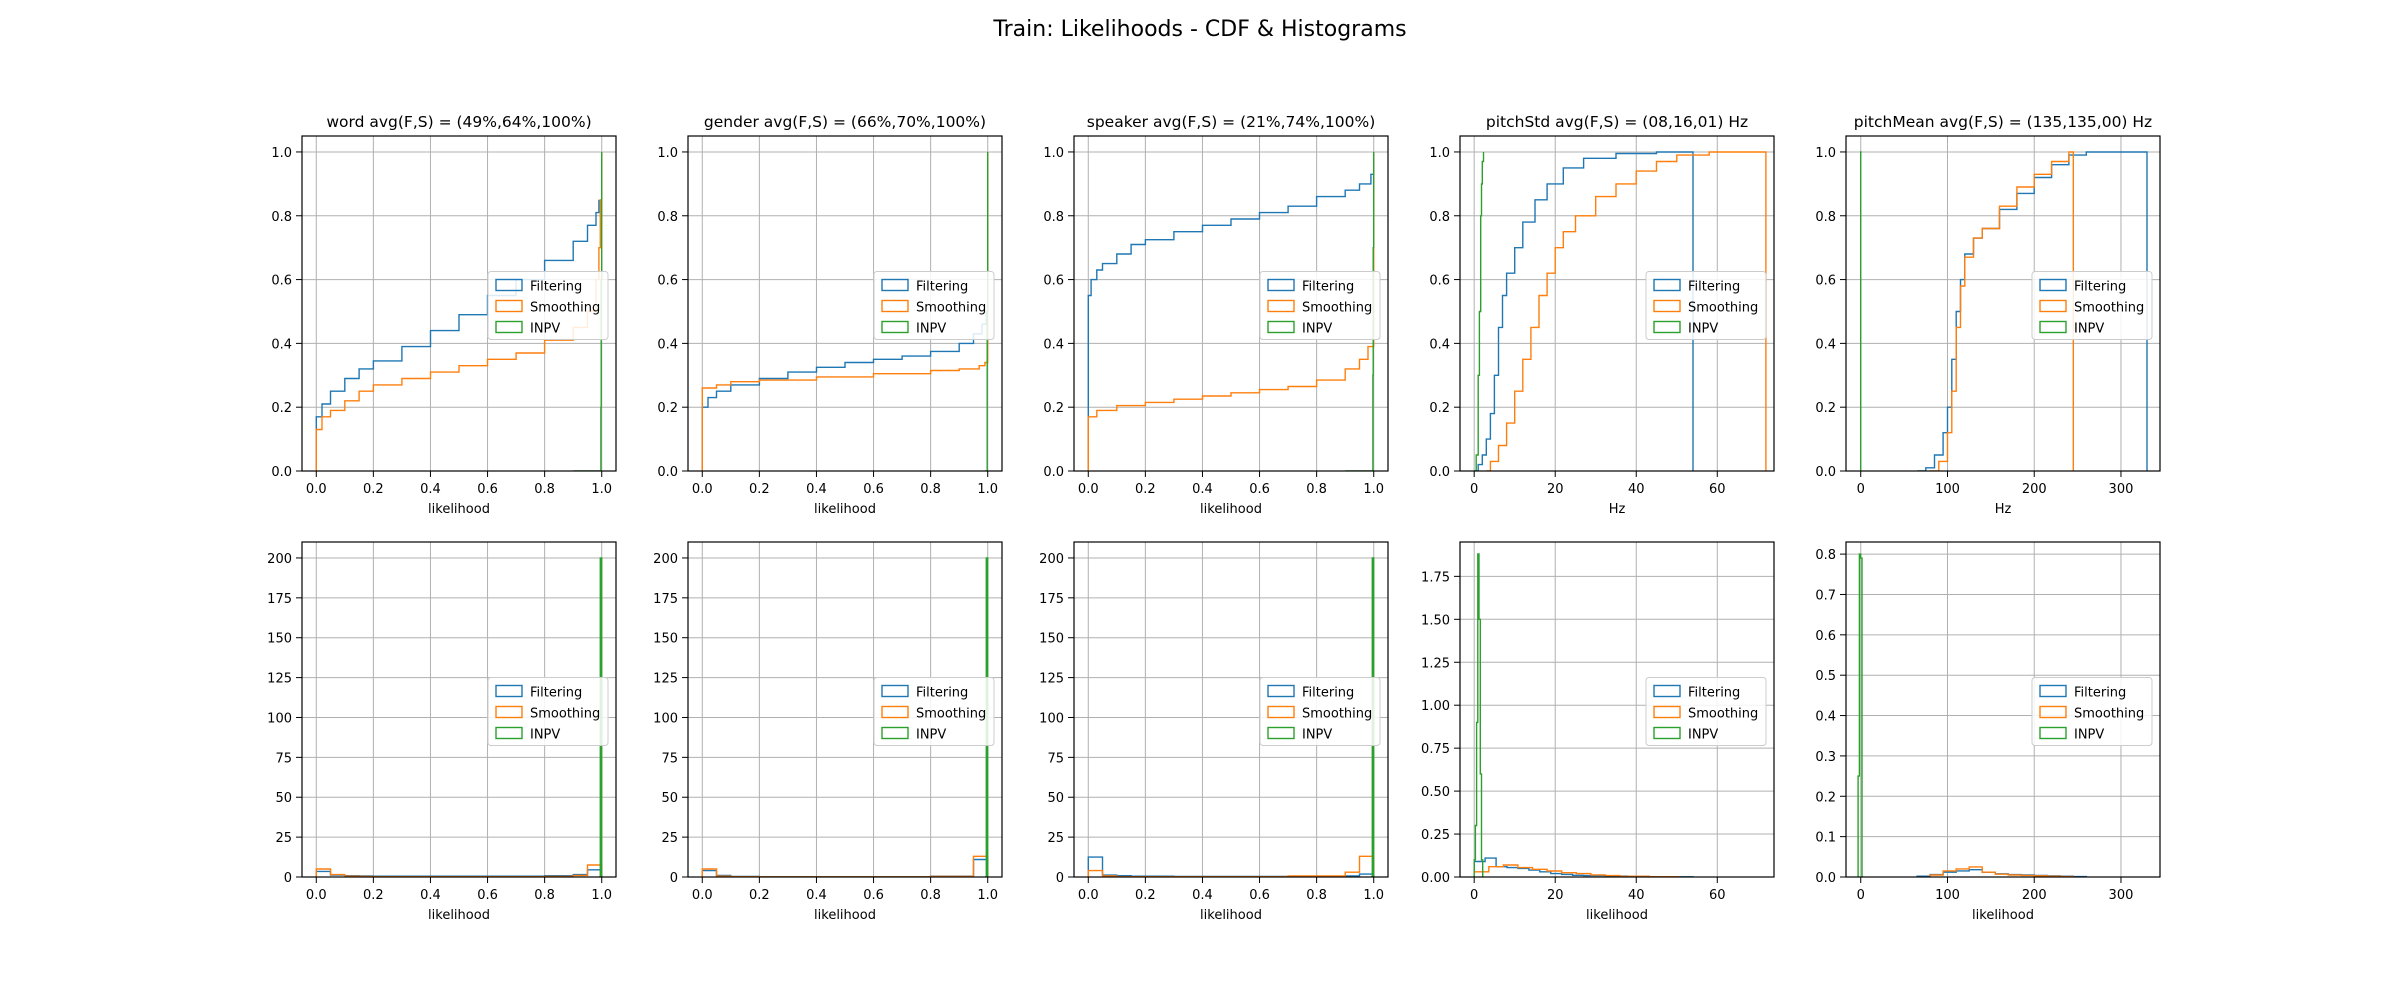 The width and height of the screenshot is (2400, 1000). Describe the element at coordinates (845, 915) in the screenshot. I see `x-axis-label: likelihood` at that location.